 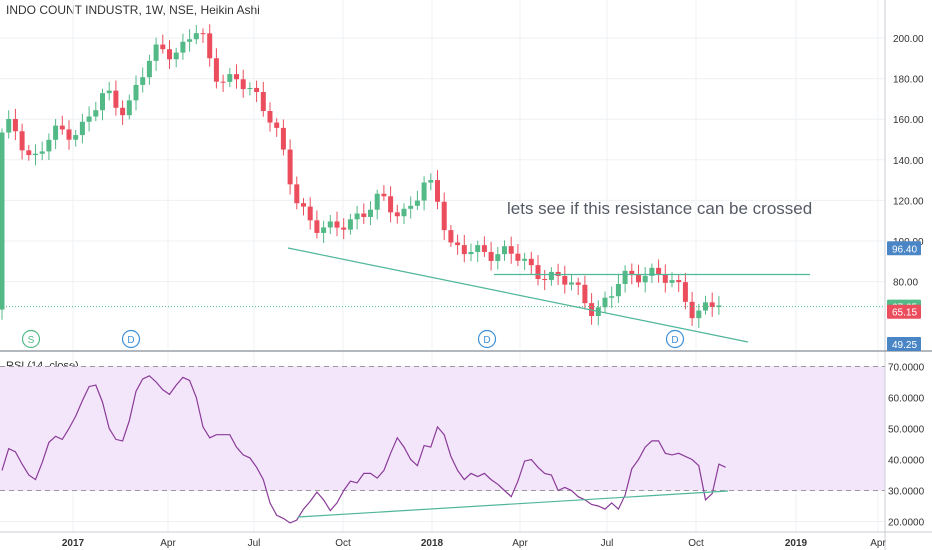 I want to click on price-tick-label: 80.00, so click(x=905, y=283).